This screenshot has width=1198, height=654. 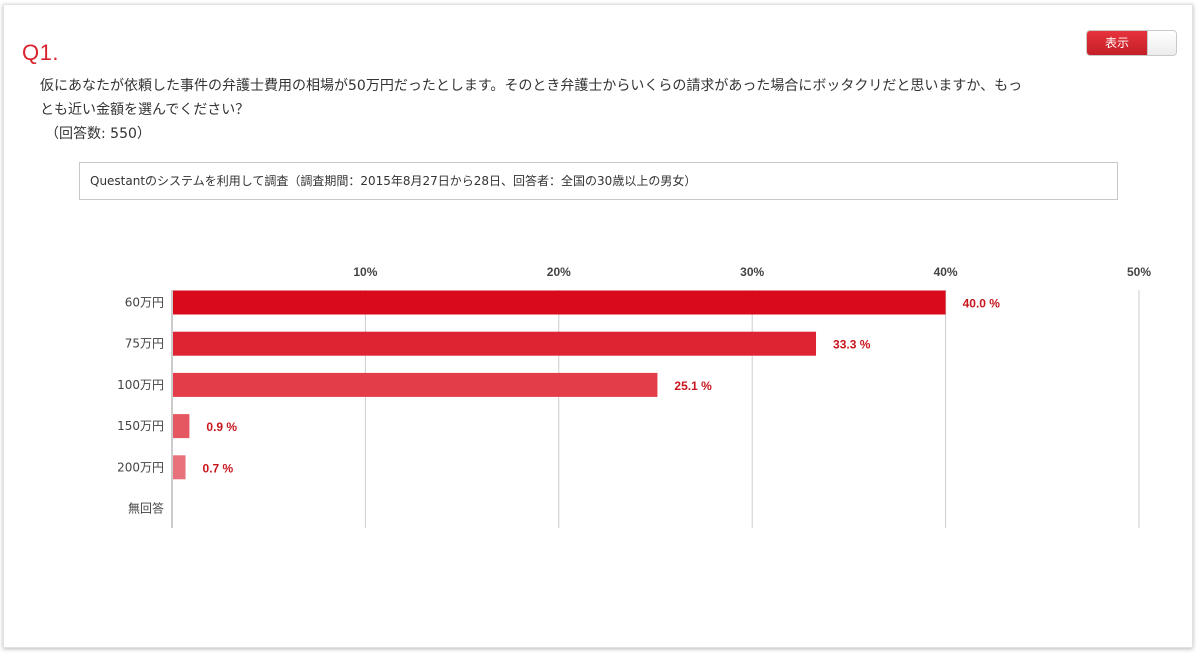 I want to click on toggle-knob, so click(x=1161, y=43).